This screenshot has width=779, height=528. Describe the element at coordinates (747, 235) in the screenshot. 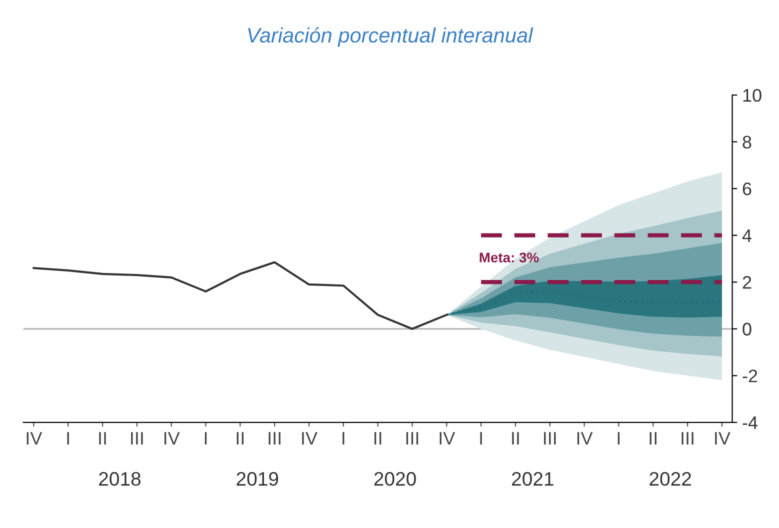

I see `y-tick-label: 4` at that location.